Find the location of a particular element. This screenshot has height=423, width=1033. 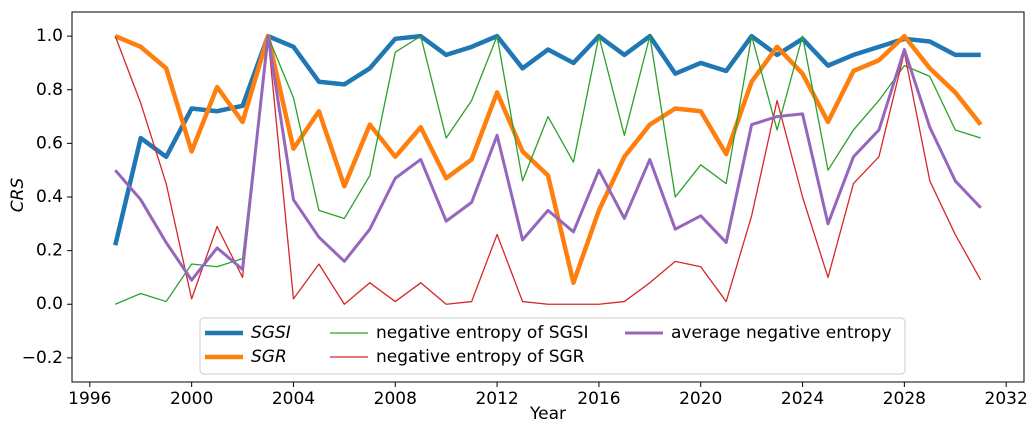

legend-label: average negative entropy is located at coordinates (781, 333).